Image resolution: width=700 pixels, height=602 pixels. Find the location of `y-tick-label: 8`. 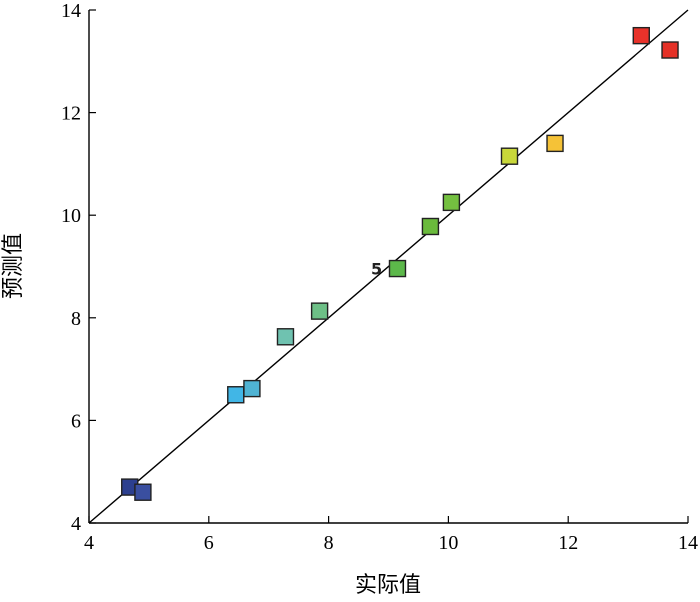

y-tick-label: 8 is located at coordinates (76, 319).